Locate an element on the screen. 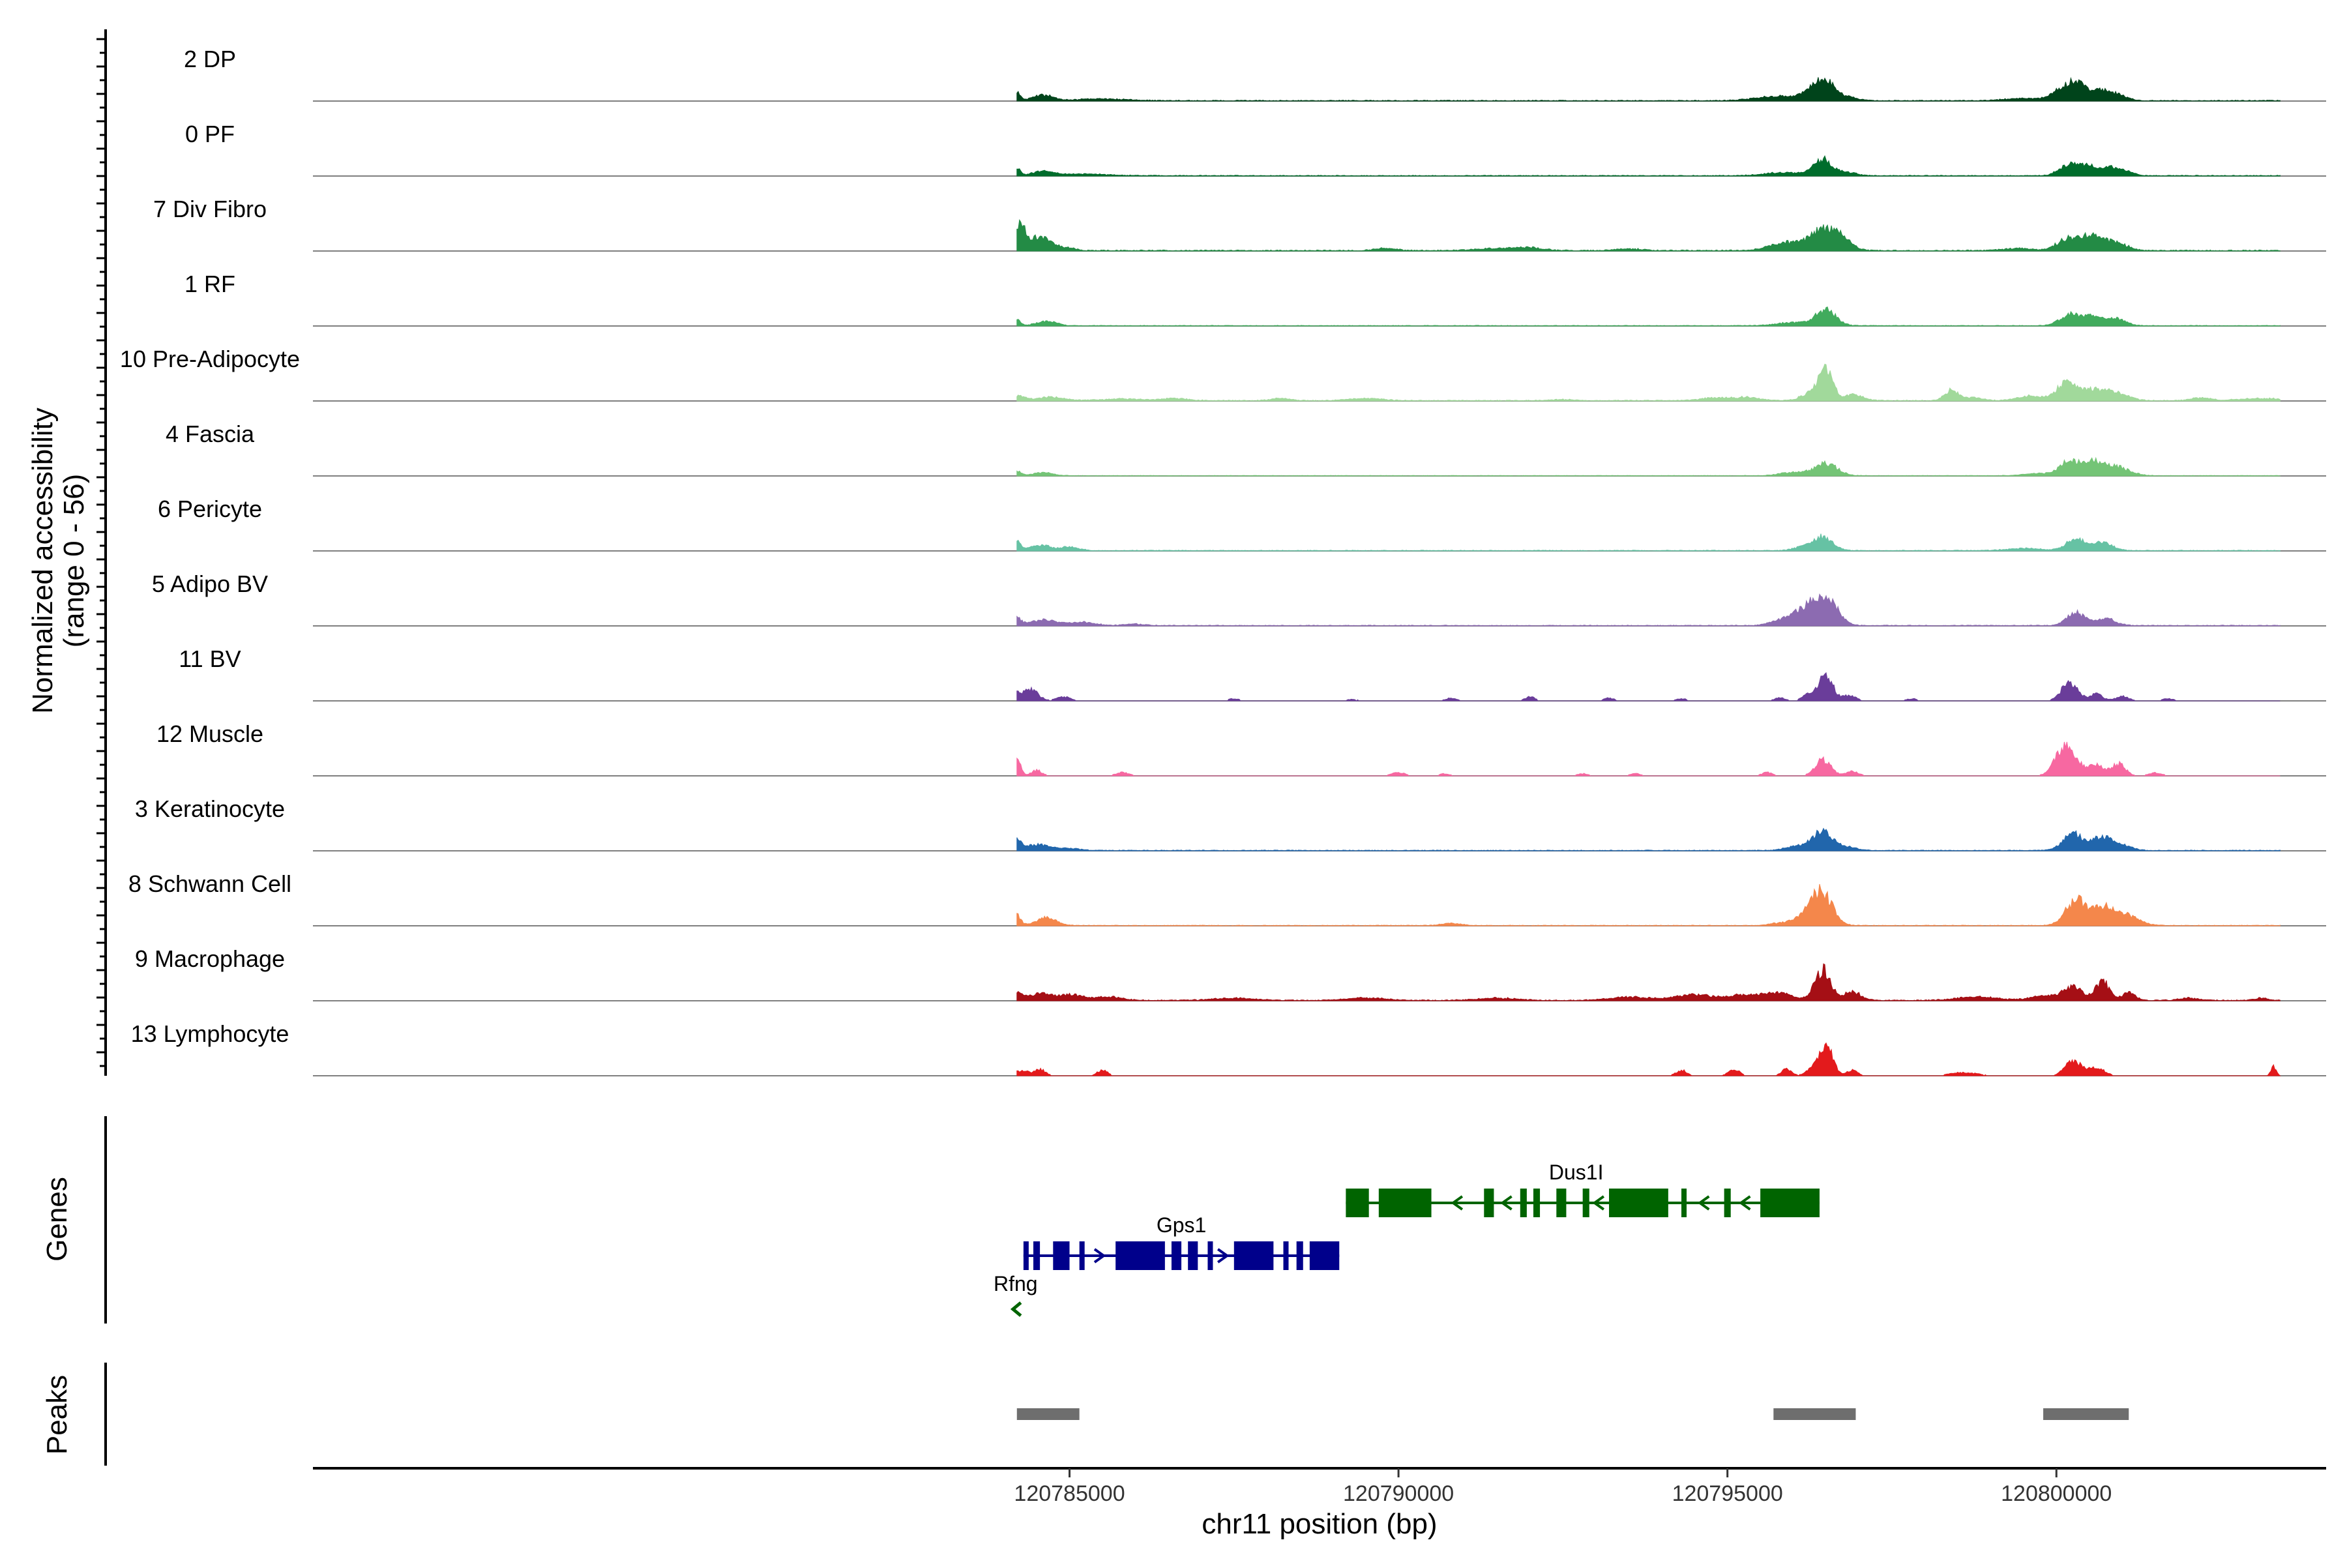 This screenshot has width=2347, height=1568. peaks-panel-label: Peaks is located at coordinates (57, 1415).